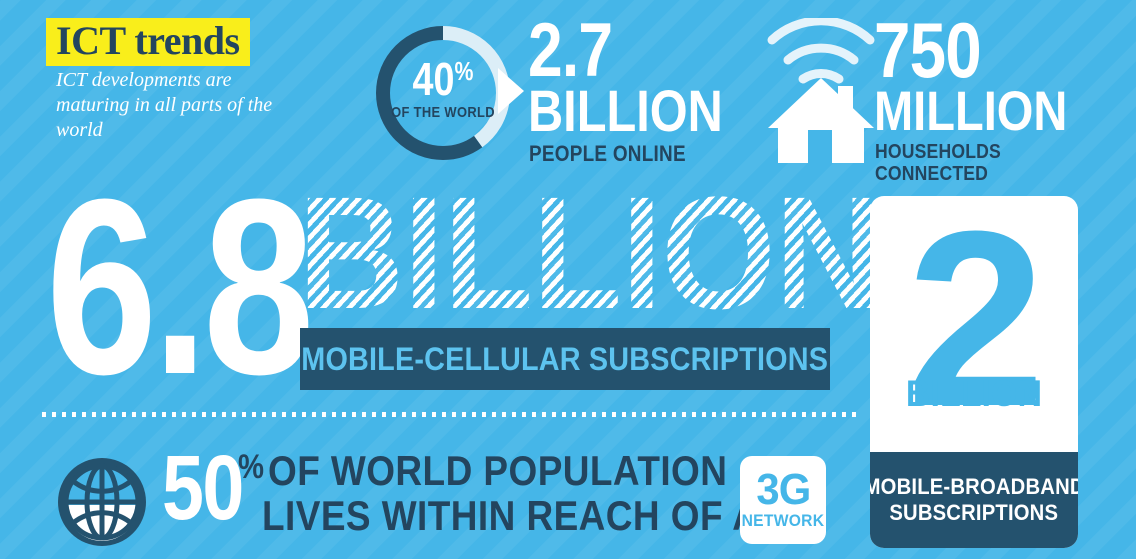 The height and width of the screenshot is (559, 1136). I want to click on donut-arrow-icon, so click(511, 91).